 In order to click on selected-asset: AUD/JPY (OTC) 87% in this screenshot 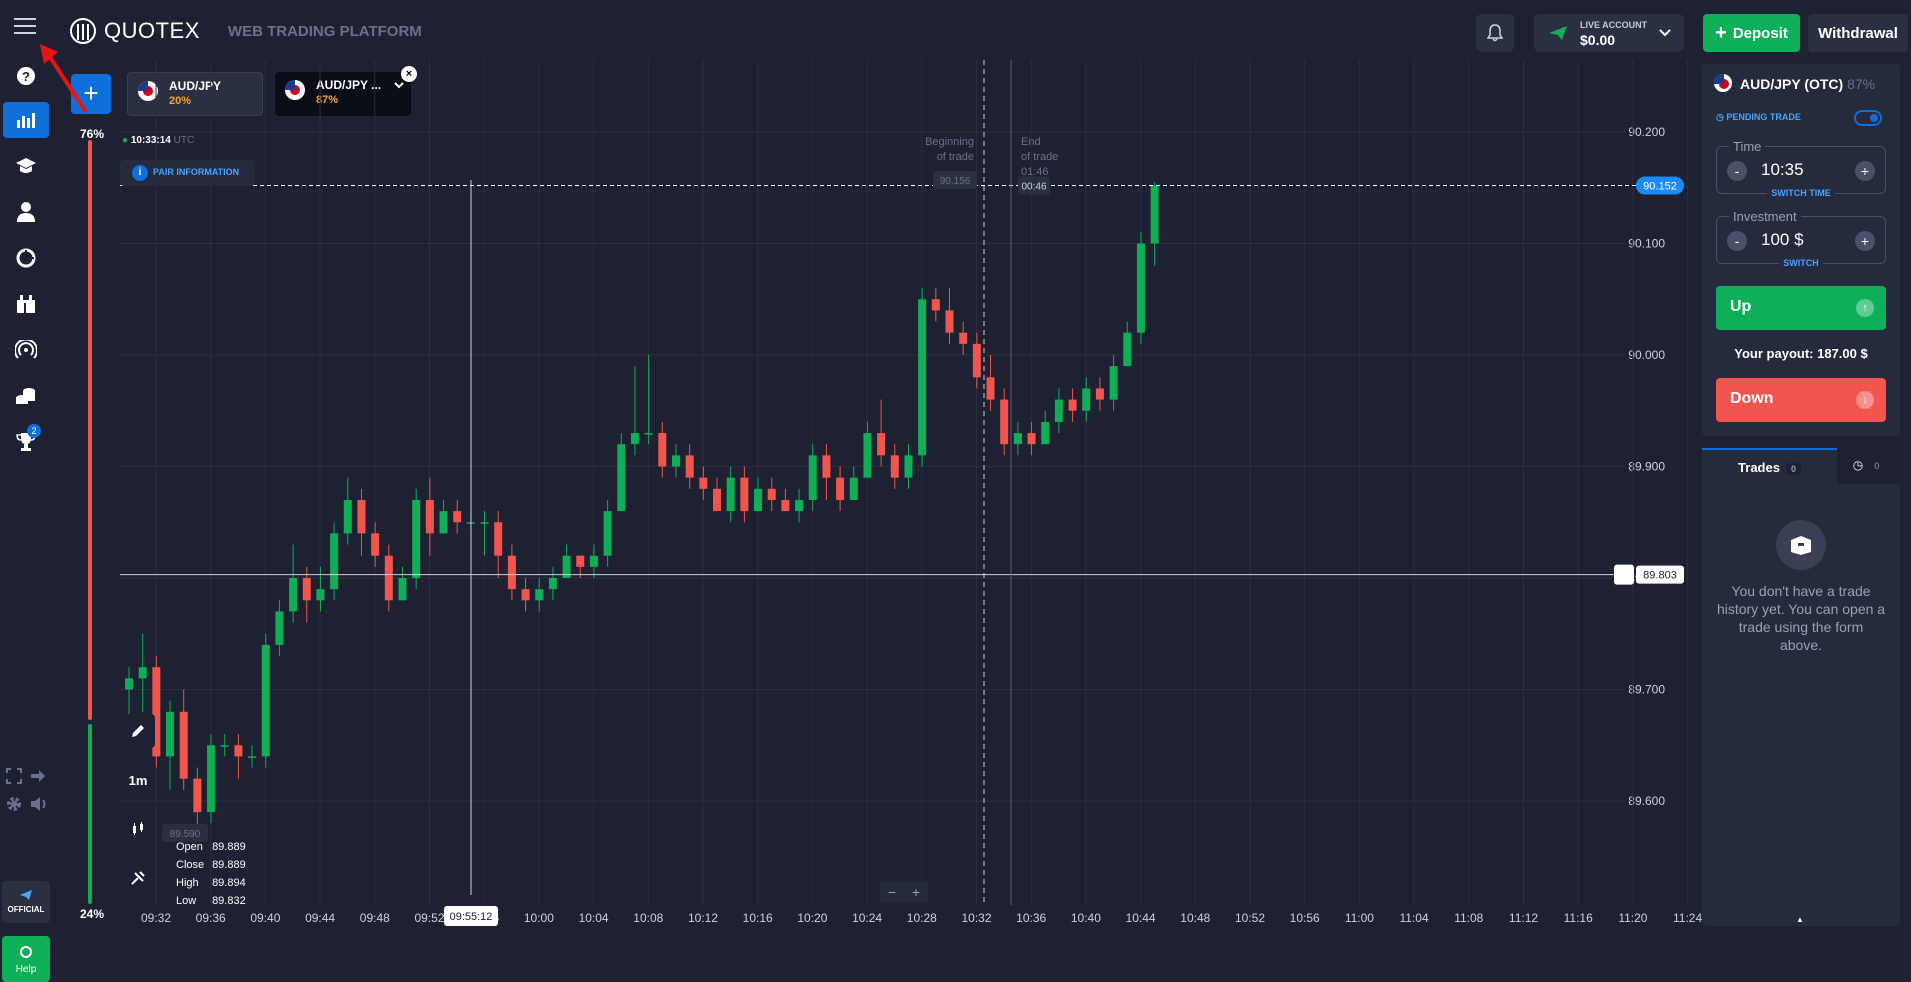, I will do `click(1794, 83)`.